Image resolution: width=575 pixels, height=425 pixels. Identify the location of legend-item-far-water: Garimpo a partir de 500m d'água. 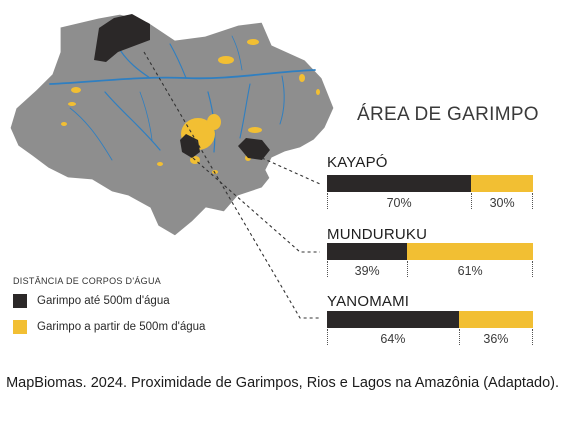
(109, 327).